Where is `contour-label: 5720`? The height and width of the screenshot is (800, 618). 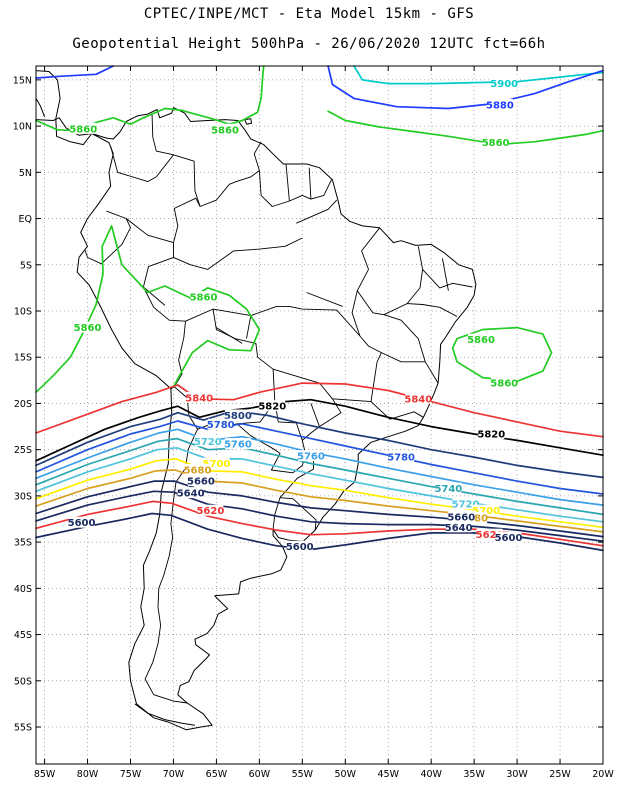
contour-label: 5720 is located at coordinates (466, 505).